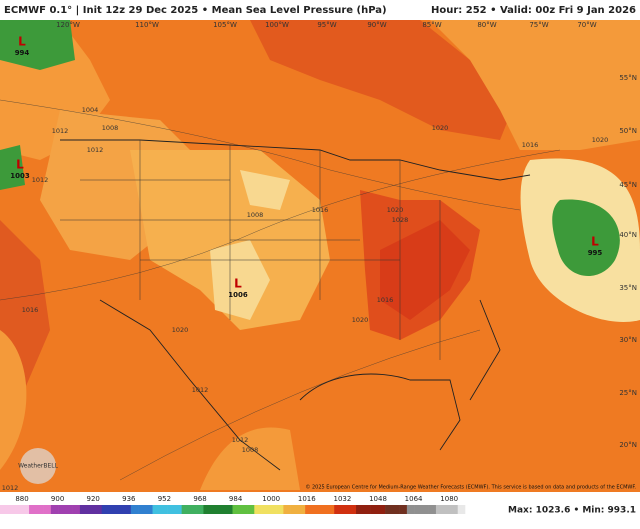 This screenshot has width=640, height=529. Describe the element at coordinates (307, 499) in the screenshot. I see `colorbar-label: 1016` at that location.